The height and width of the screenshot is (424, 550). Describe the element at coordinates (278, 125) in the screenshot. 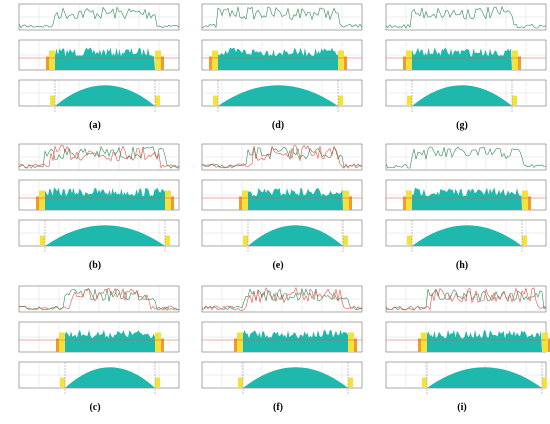

I see `panel-d-caption: (d)` at that location.